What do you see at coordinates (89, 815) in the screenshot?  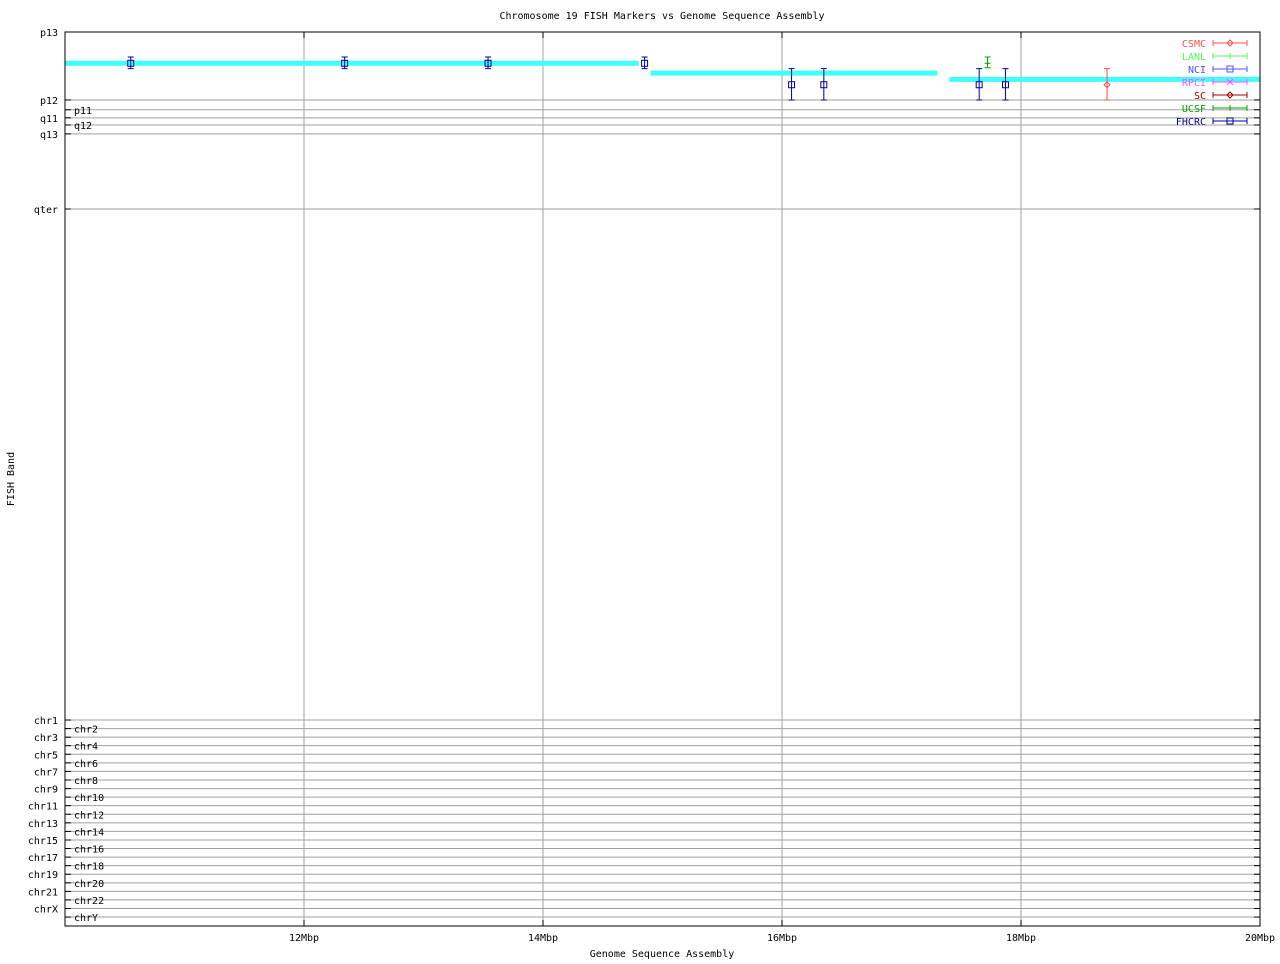 I see `y-tick-label: chr12` at bounding box center [89, 815].